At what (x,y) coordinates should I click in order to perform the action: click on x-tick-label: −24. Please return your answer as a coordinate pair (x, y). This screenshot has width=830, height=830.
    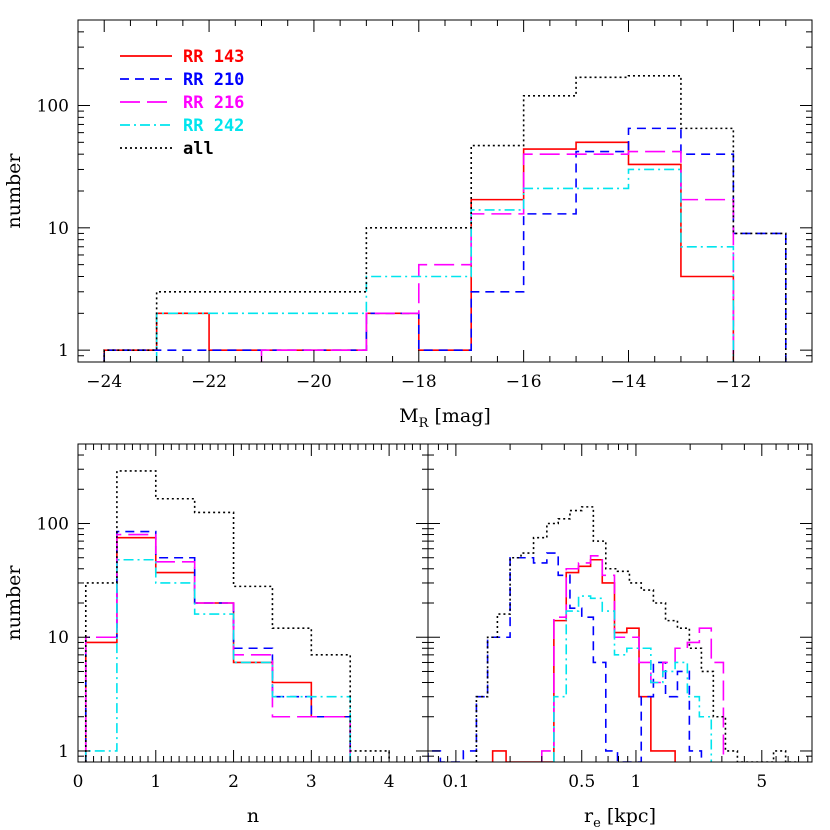
    Looking at the image, I should click on (104, 382).